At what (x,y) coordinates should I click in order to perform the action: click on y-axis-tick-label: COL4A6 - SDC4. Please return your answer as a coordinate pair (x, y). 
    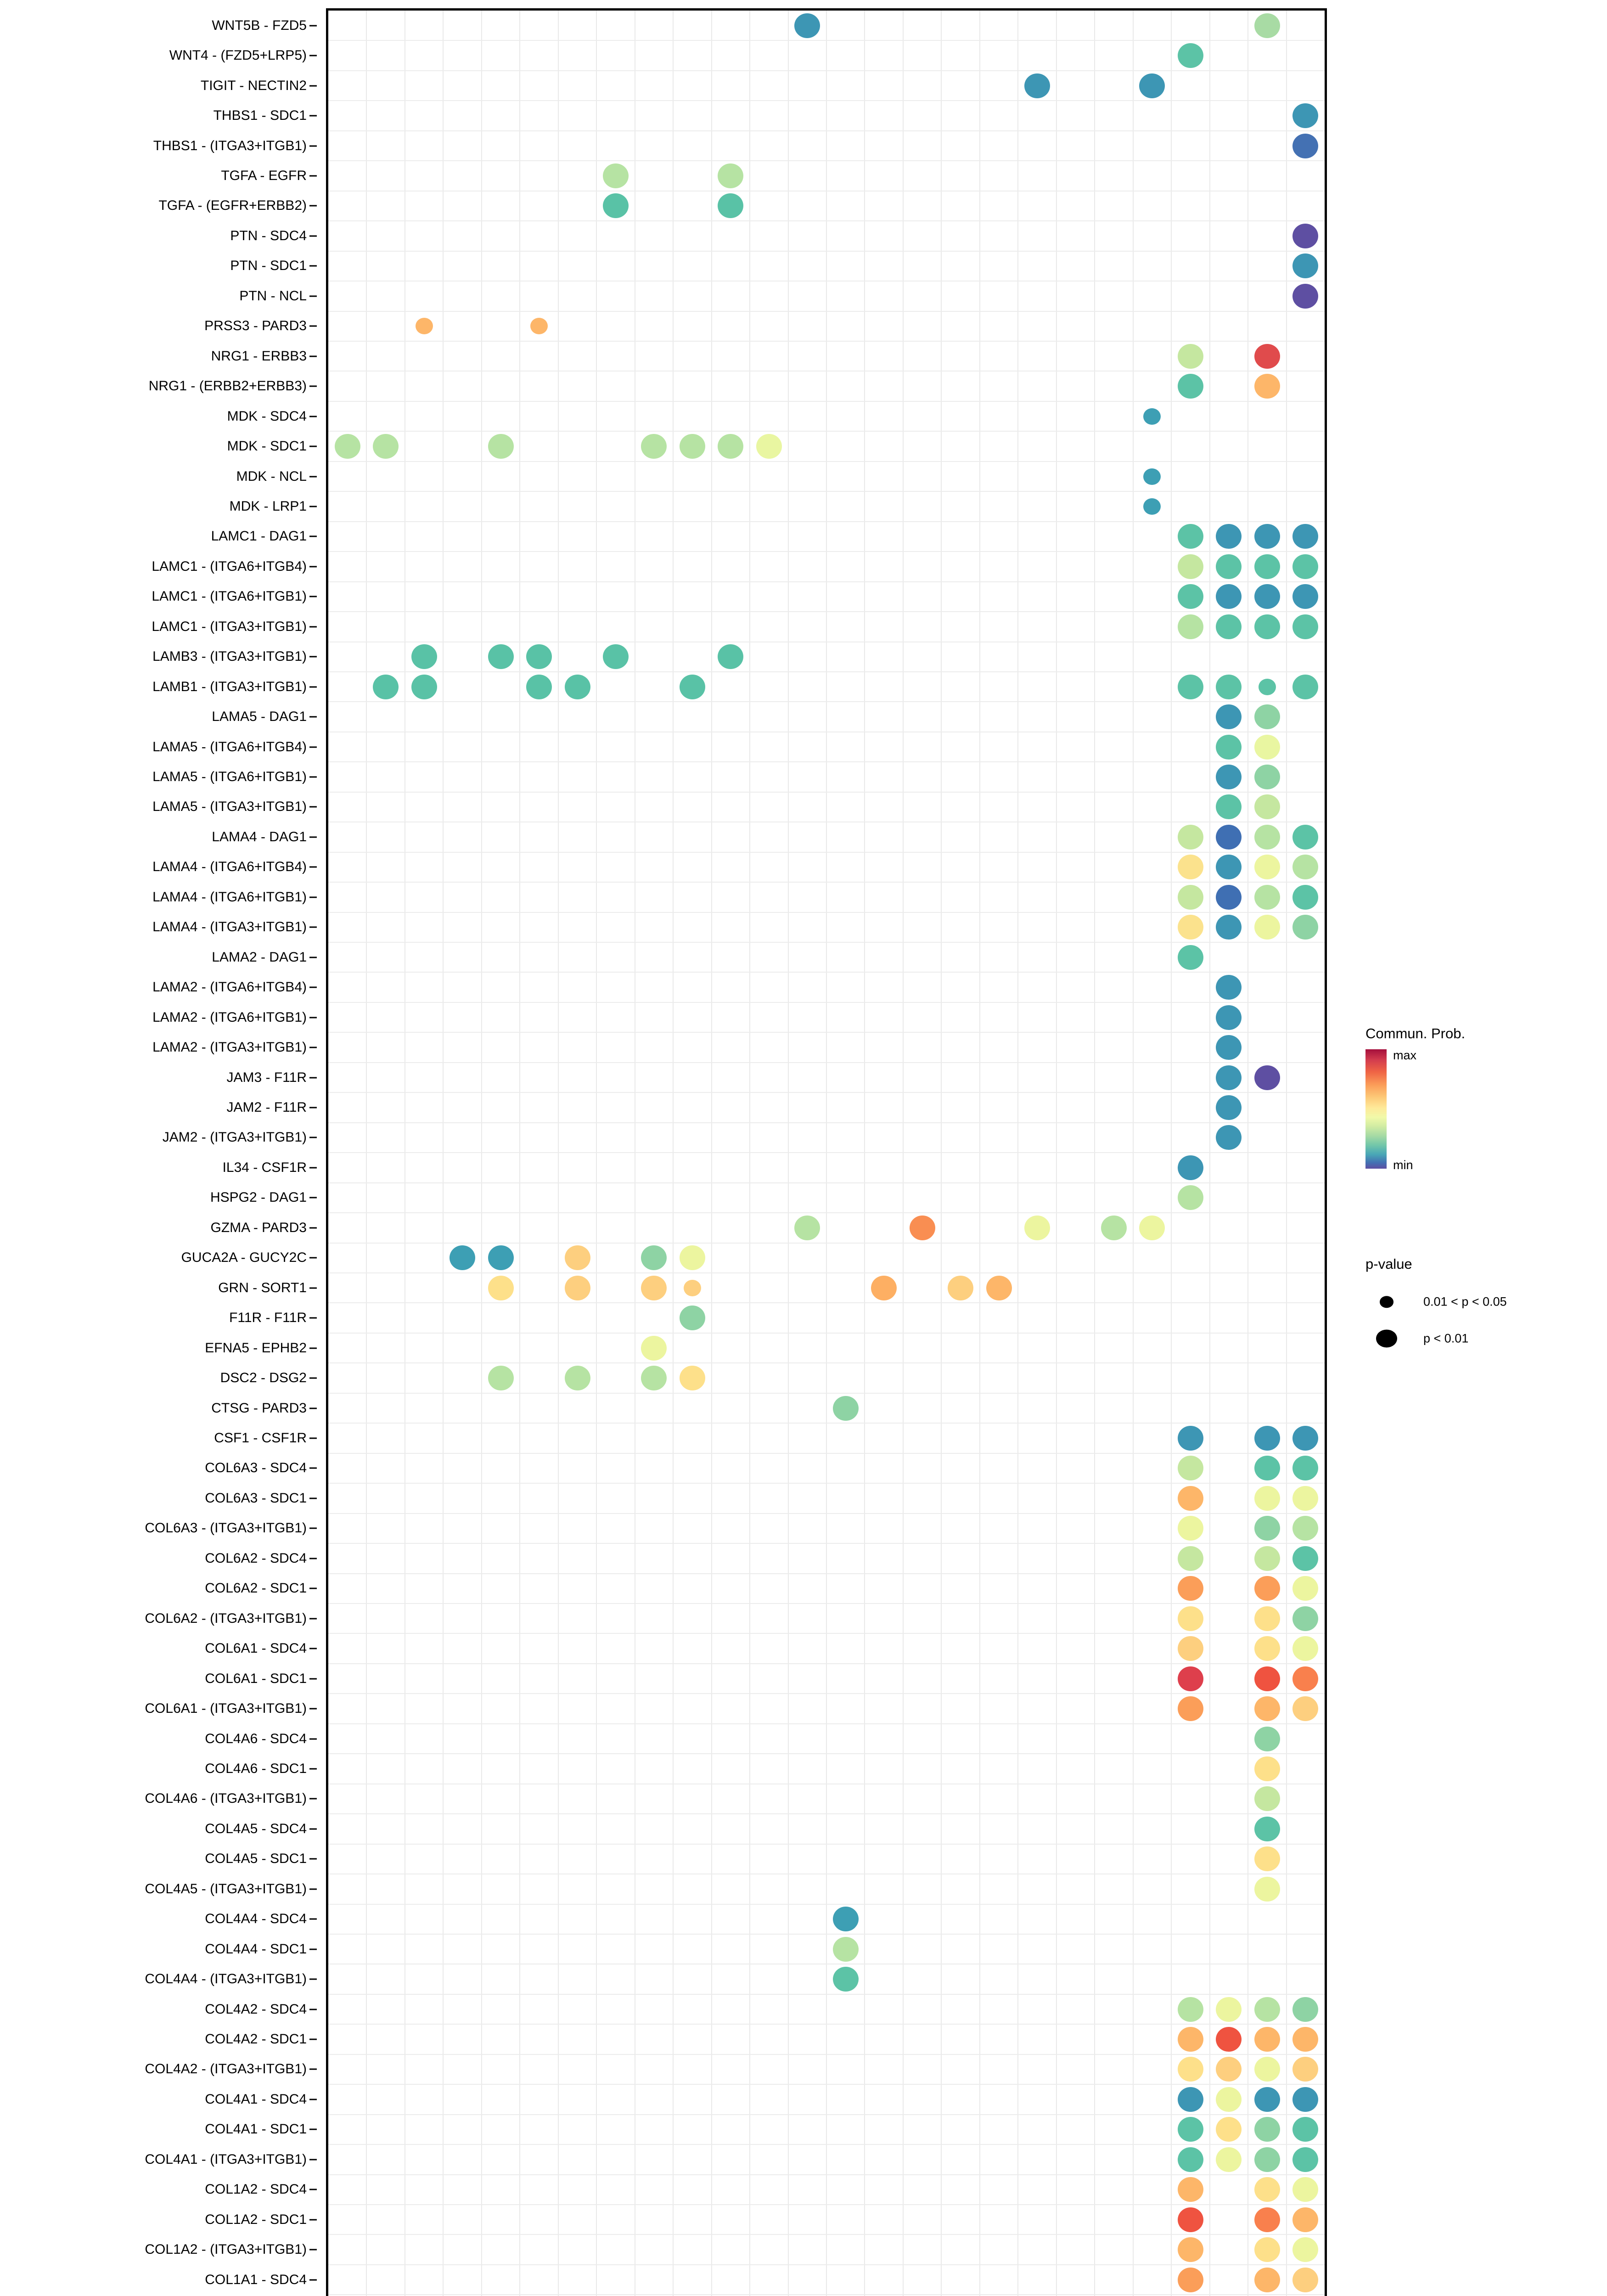
    Looking at the image, I should click on (256, 1738).